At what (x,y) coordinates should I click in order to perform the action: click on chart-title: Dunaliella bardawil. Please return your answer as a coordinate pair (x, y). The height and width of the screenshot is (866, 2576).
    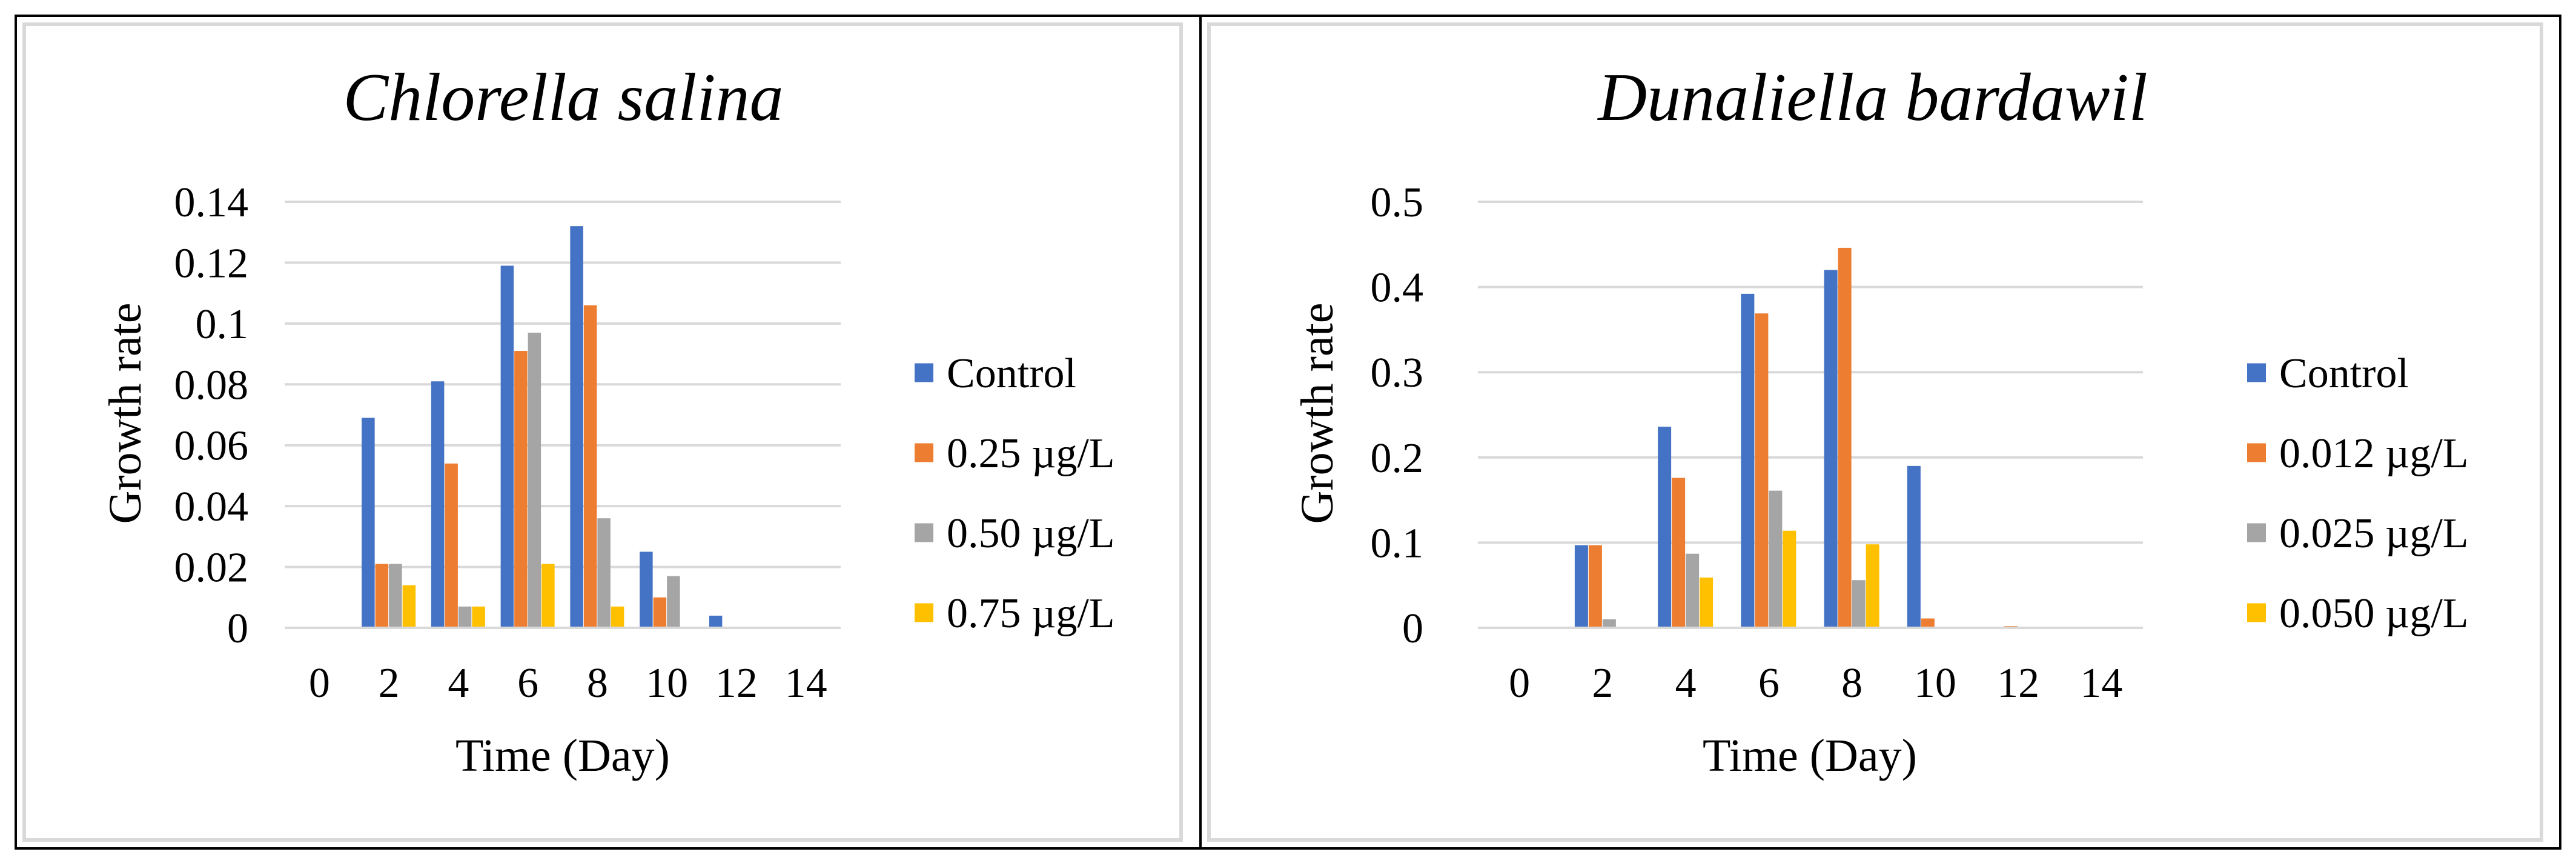
    Looking at the image, I should click on (1872, 97).